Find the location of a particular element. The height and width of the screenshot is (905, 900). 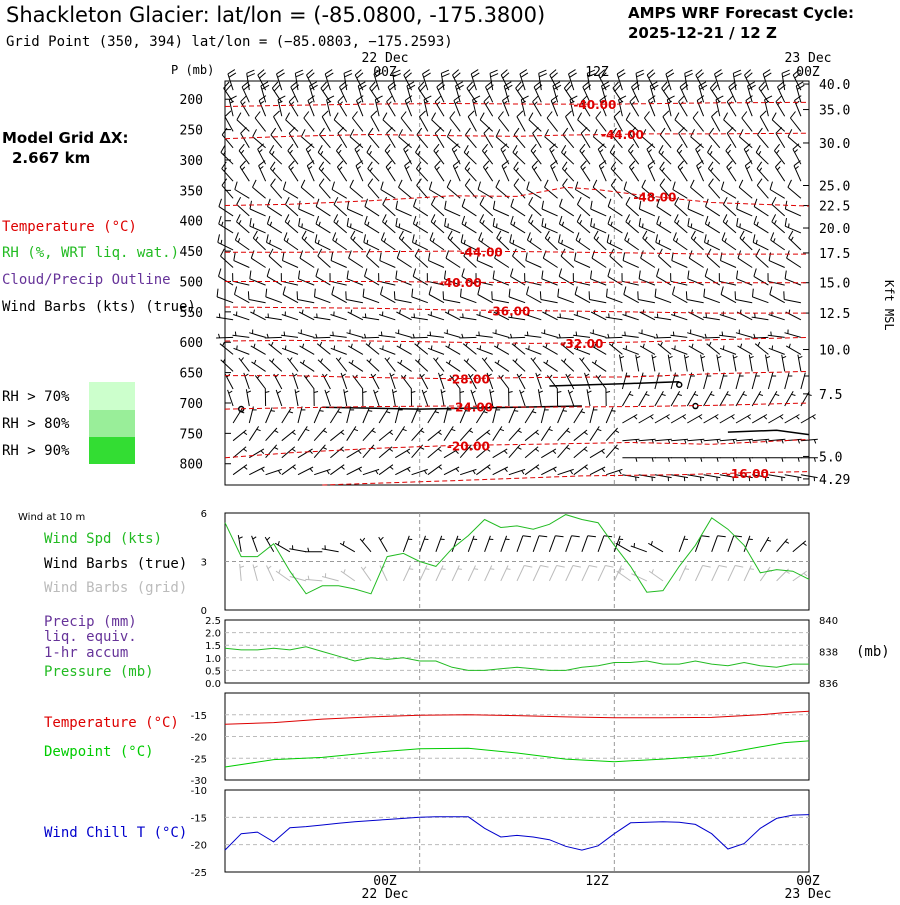

height-tick-label: 15.0 is located at coordinates (834, 284).